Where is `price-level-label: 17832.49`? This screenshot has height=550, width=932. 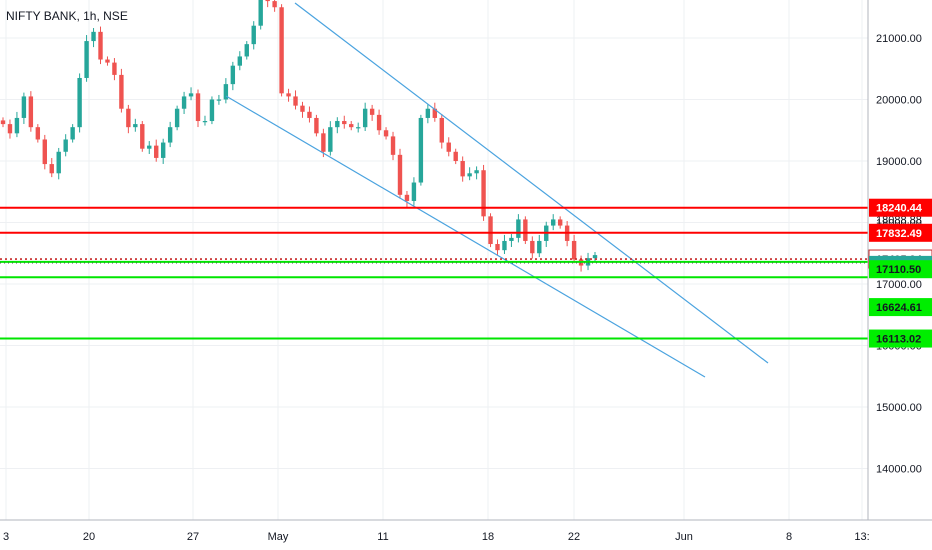
price-level-label: 17832.49 is located at coordinates (899, 234).